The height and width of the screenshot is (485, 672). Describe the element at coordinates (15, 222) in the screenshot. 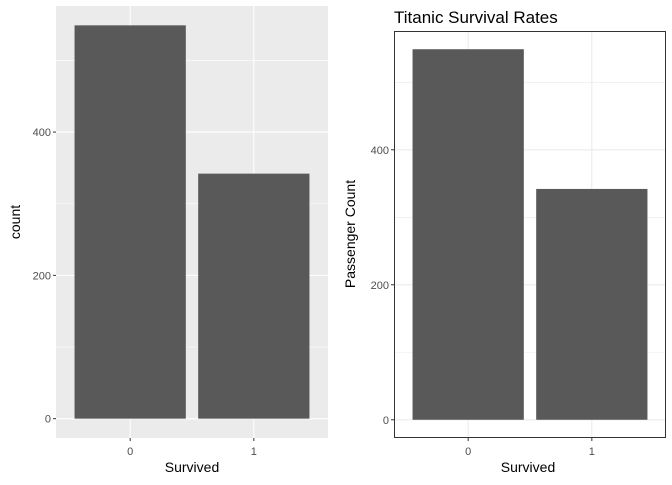

I see `y-axis-label: count` at that location.